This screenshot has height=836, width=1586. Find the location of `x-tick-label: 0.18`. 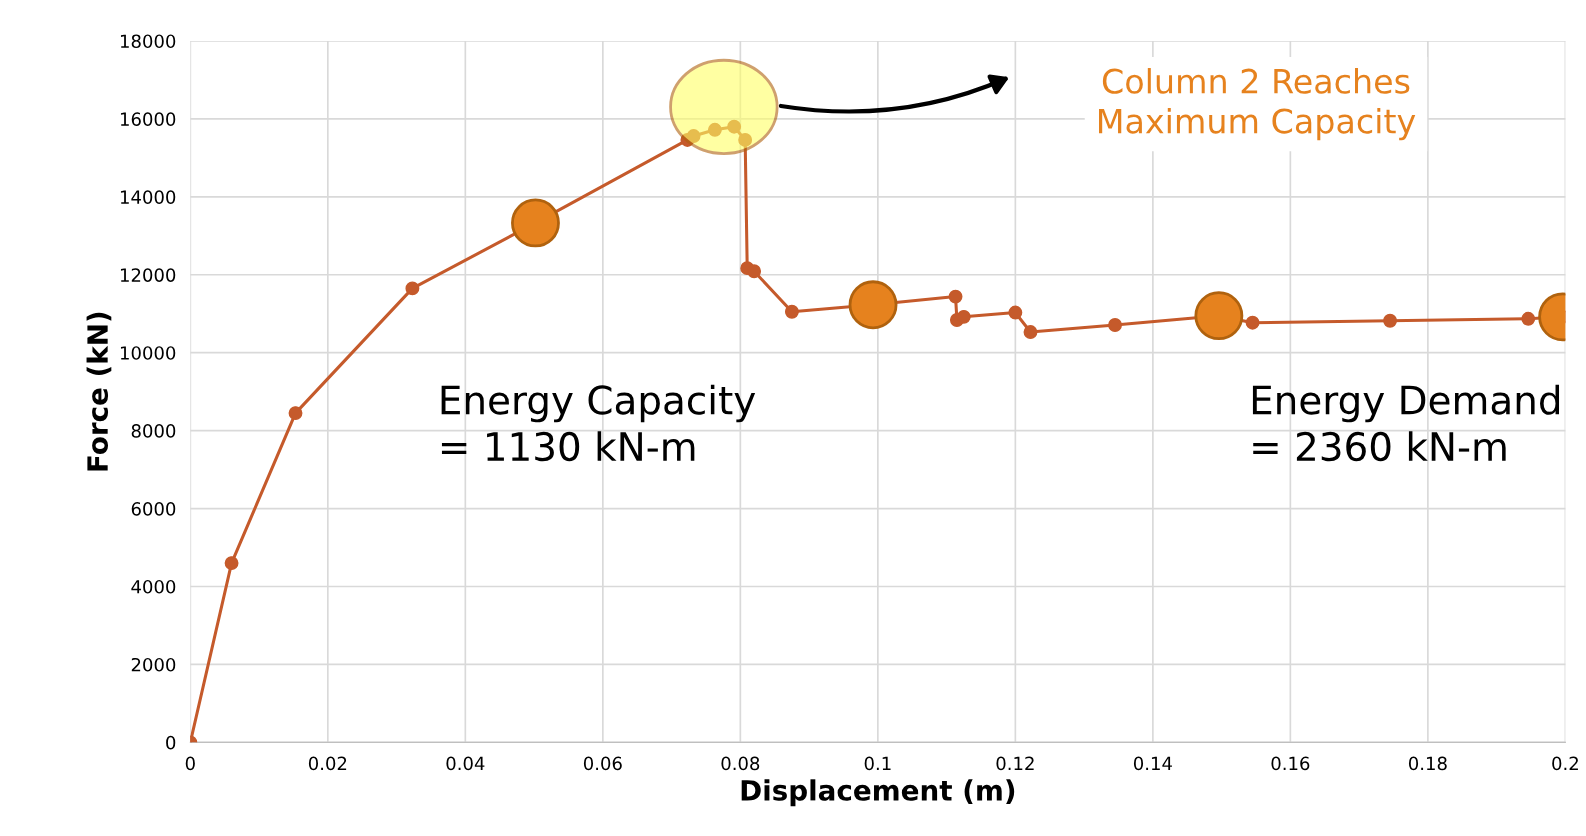

x-tick-label: 0.18 is located at coordinates (1427, 763).